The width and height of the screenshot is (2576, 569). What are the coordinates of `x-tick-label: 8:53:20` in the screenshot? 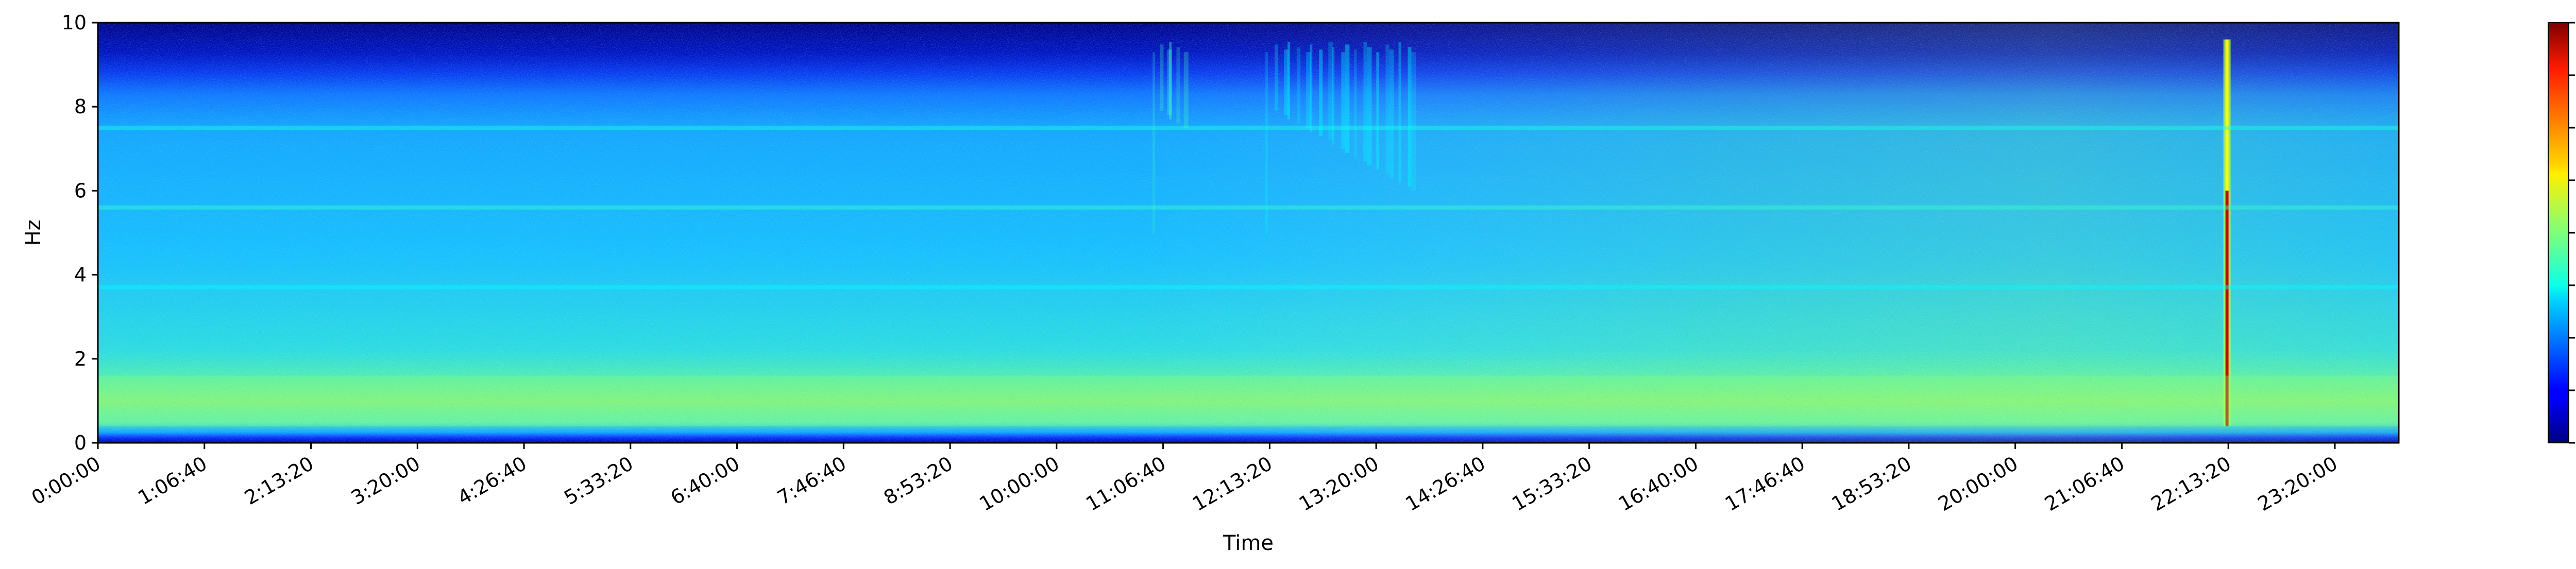 It's located at (918, 480).